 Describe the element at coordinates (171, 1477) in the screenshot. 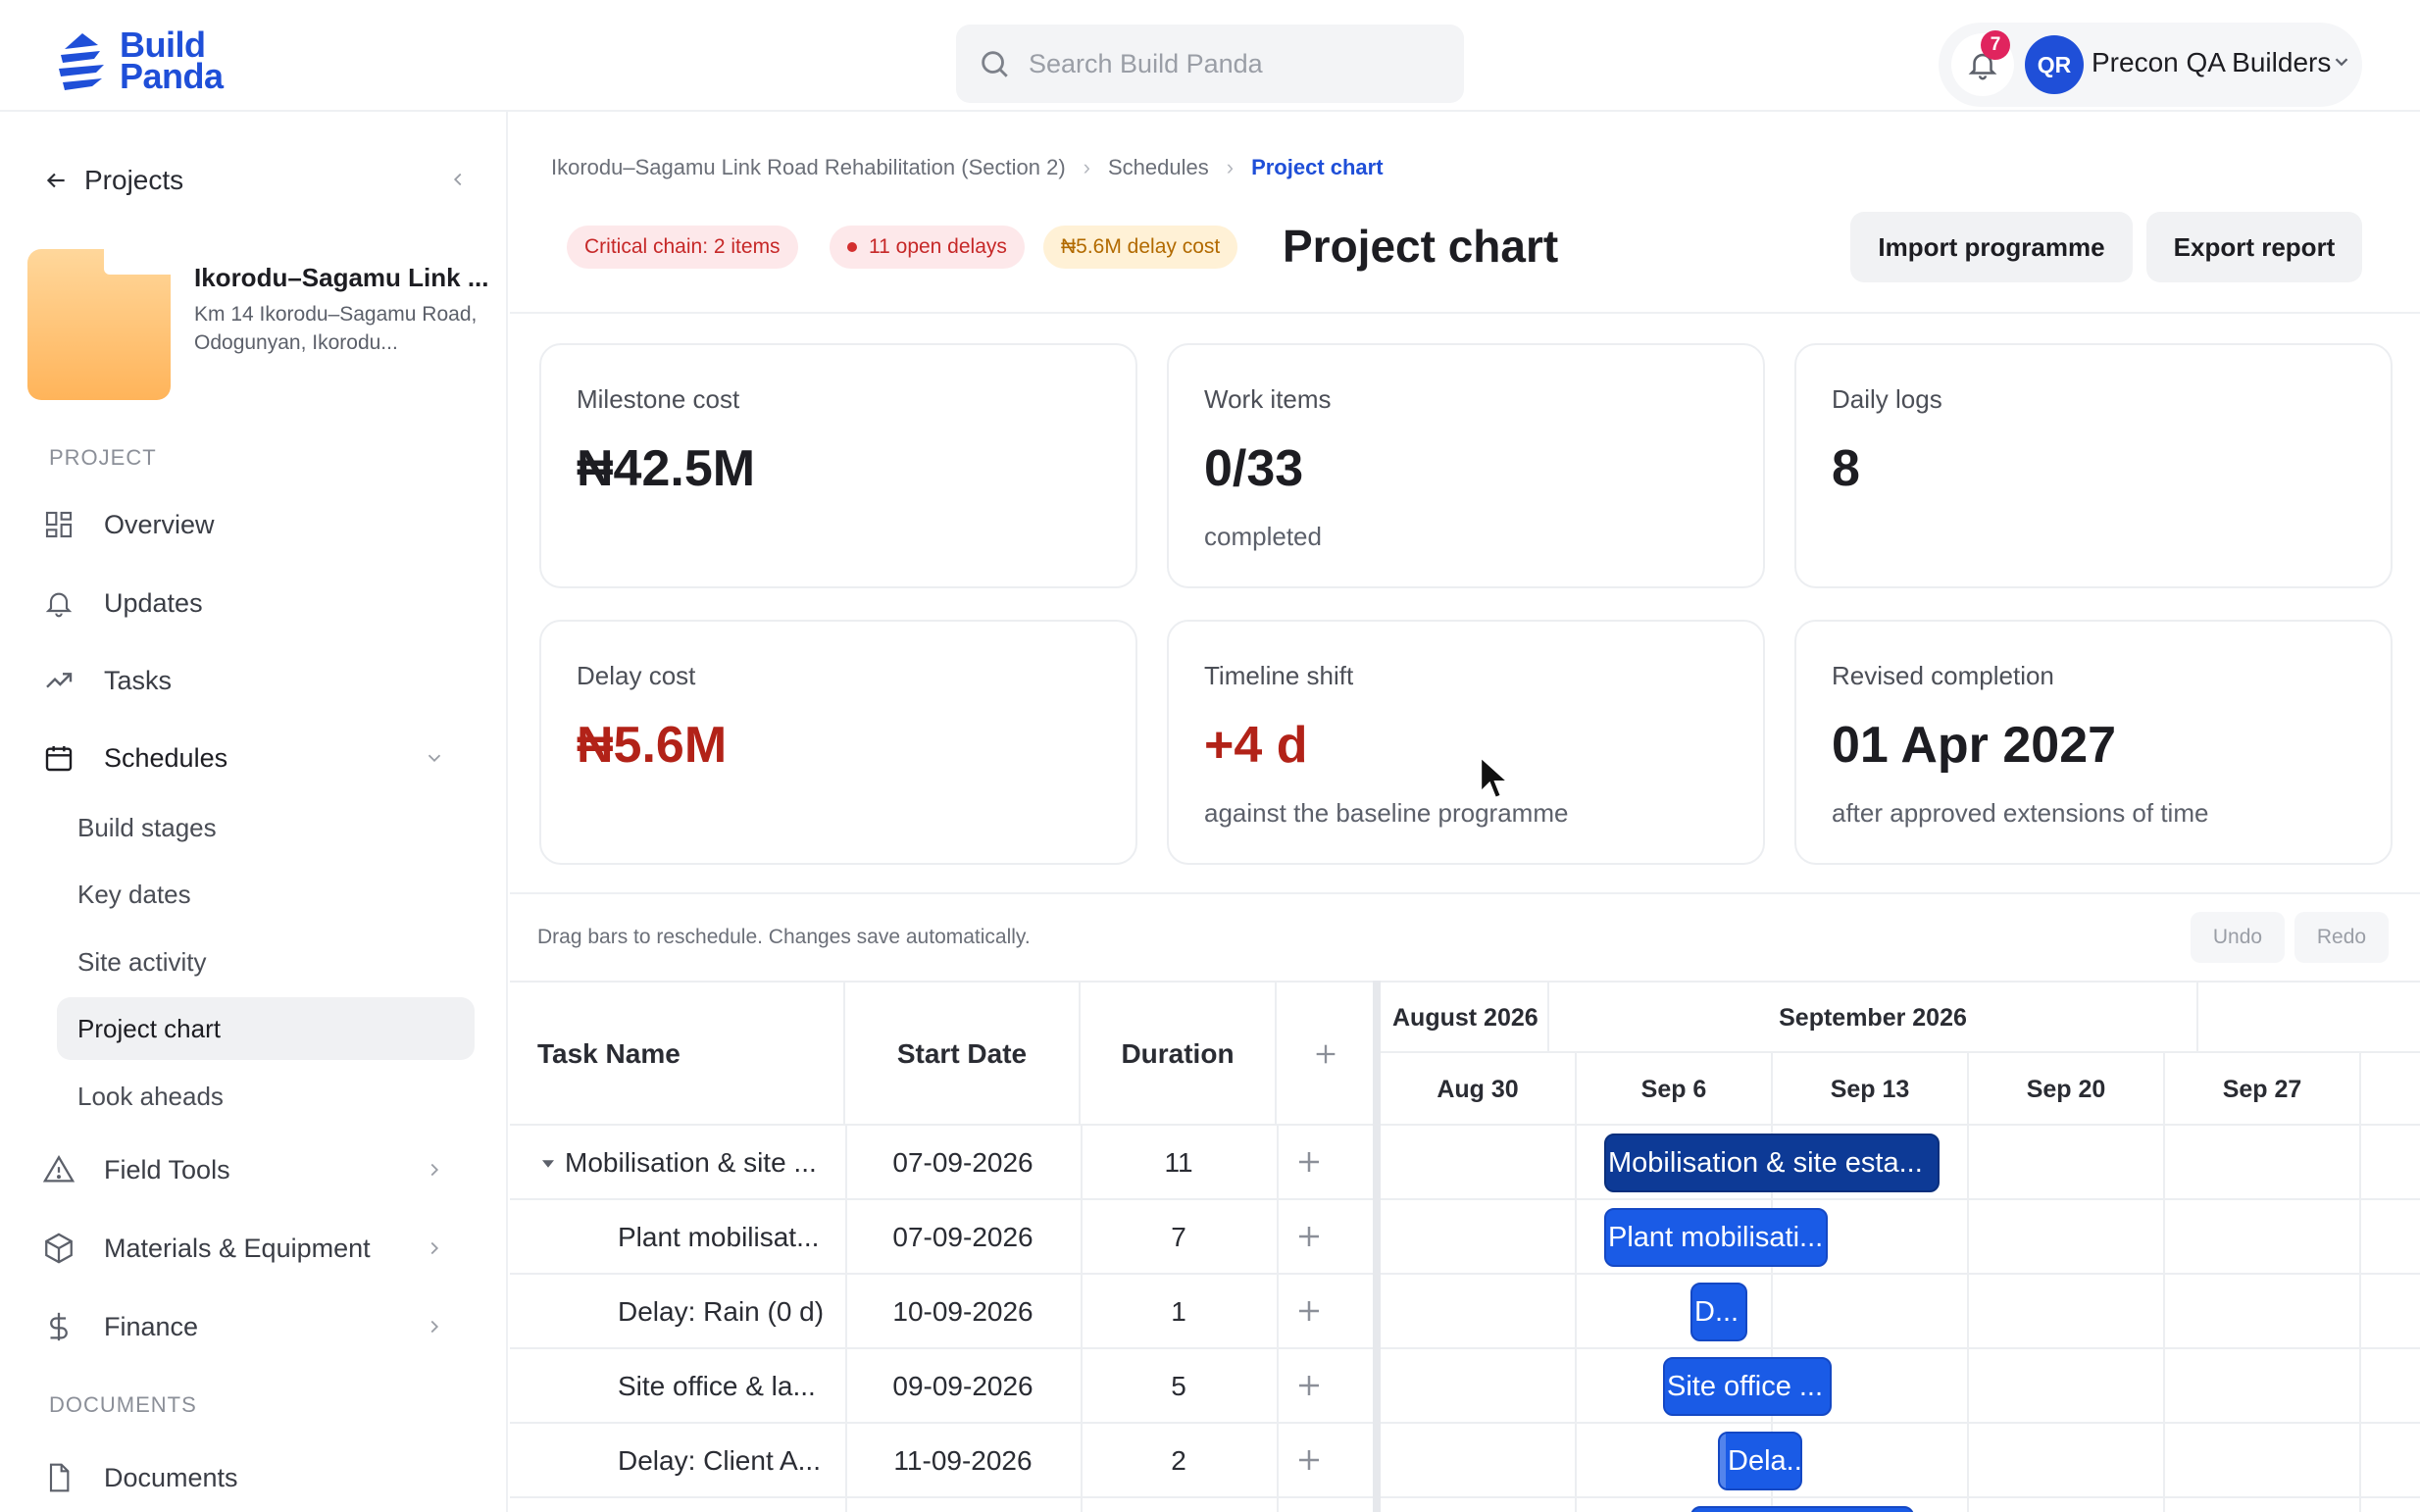

I see `sidebar-item-label: Documents` at that location.